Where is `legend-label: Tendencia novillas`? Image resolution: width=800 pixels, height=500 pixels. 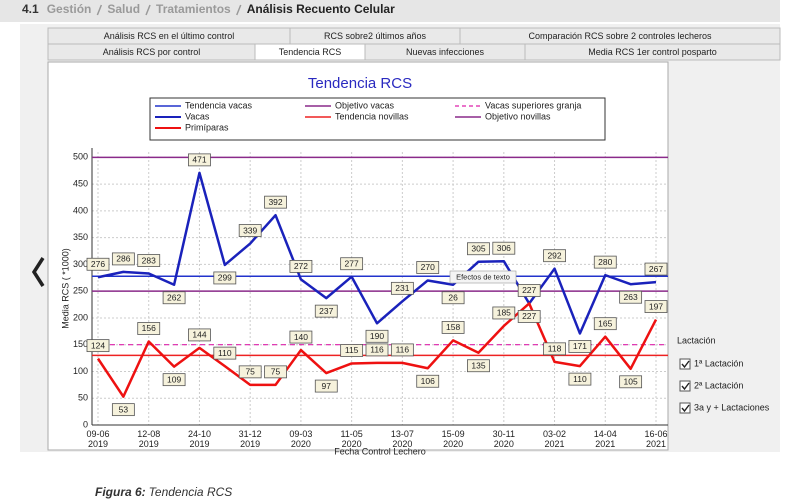
legend-label: Tendencia novillas is located at coordinates (372, 116).